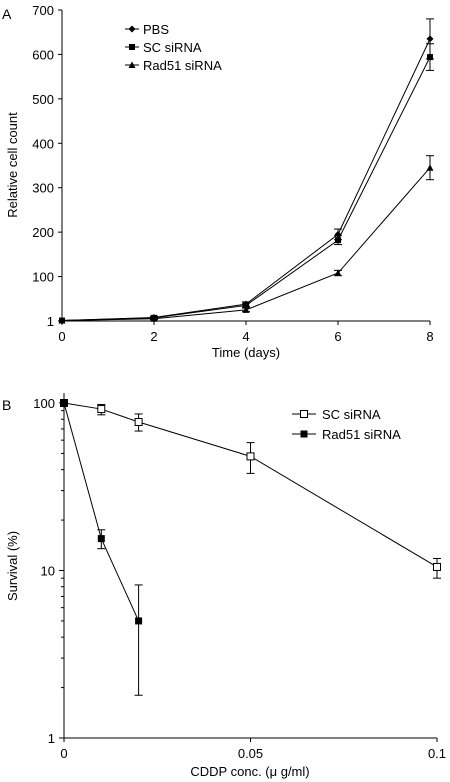 This screenshot has height=782, width=450. Describe the element at coordinates (246, 352) in the screenshot. I see `panel-a-x-label: Time (days)` at that location.